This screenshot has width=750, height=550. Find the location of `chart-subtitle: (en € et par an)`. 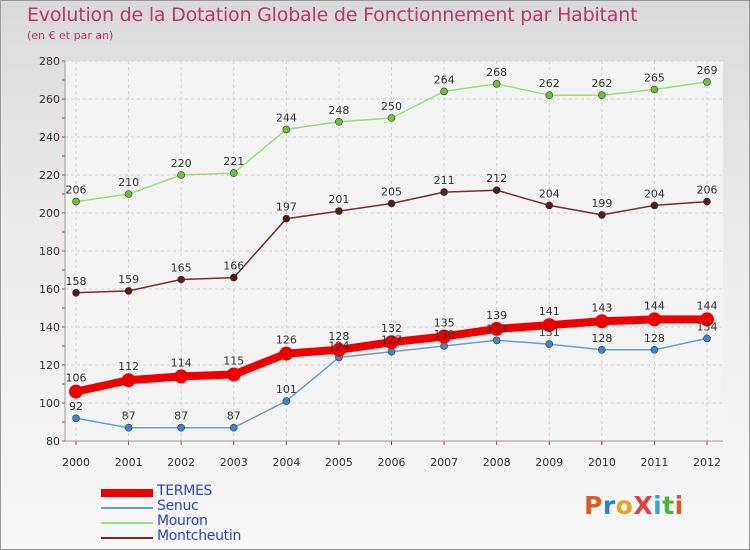

chart-subtitle: (en € et par an) is located at coordinates (70, 35).